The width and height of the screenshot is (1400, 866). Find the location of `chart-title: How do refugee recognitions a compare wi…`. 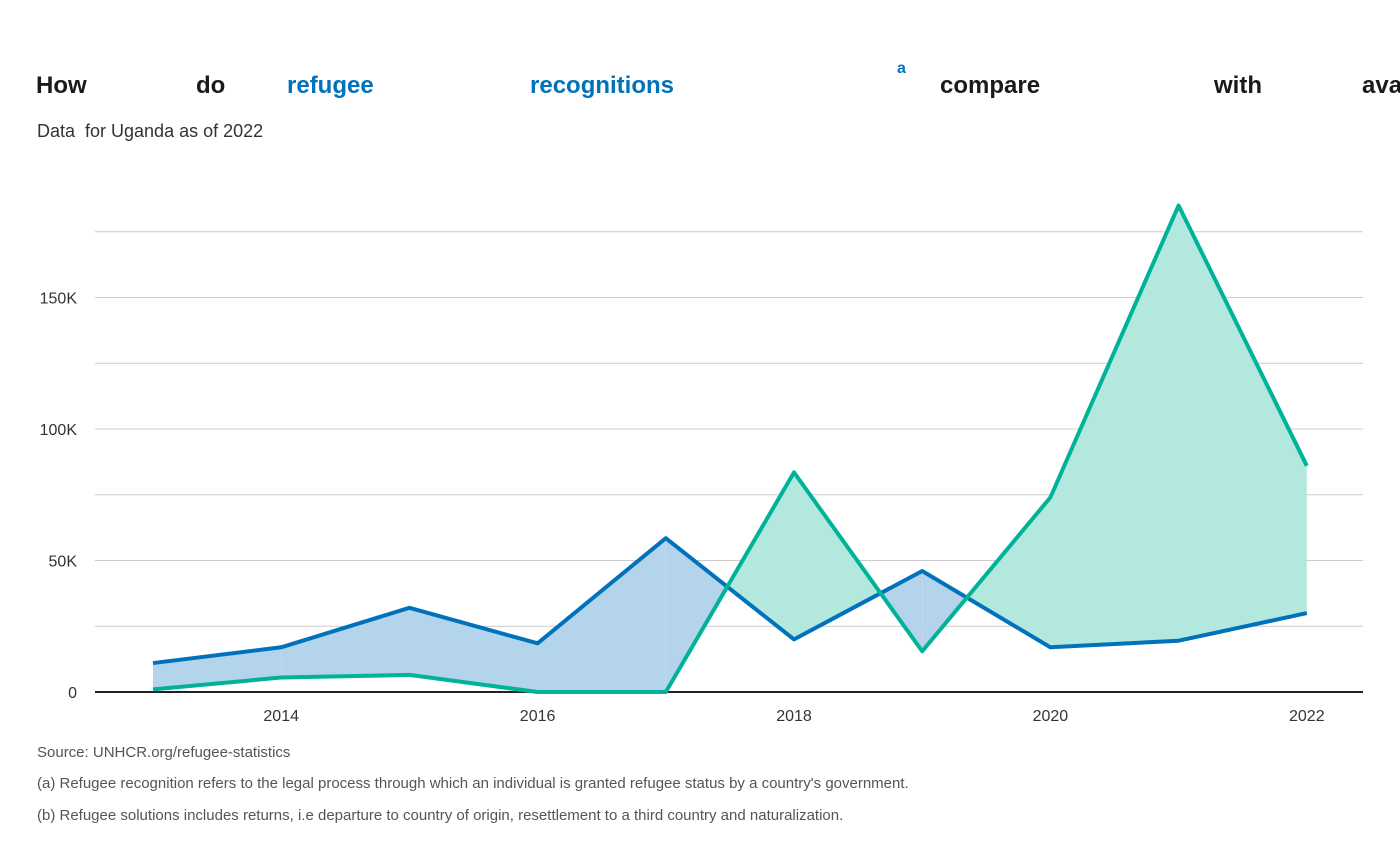

chart-title: How do refugee recognitions a compare wi… is located at coordinates (700, 80).